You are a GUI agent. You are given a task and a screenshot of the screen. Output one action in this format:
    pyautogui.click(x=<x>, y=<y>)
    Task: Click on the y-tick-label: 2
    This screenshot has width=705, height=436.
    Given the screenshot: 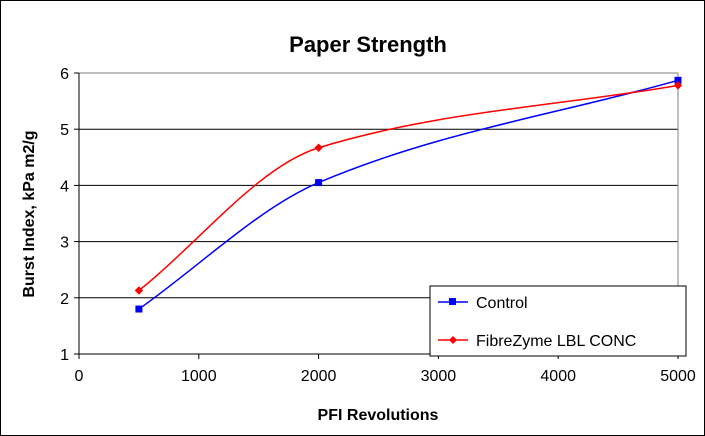 What is the action you would take?
    pyautogui.click(x=64, y=299)
    